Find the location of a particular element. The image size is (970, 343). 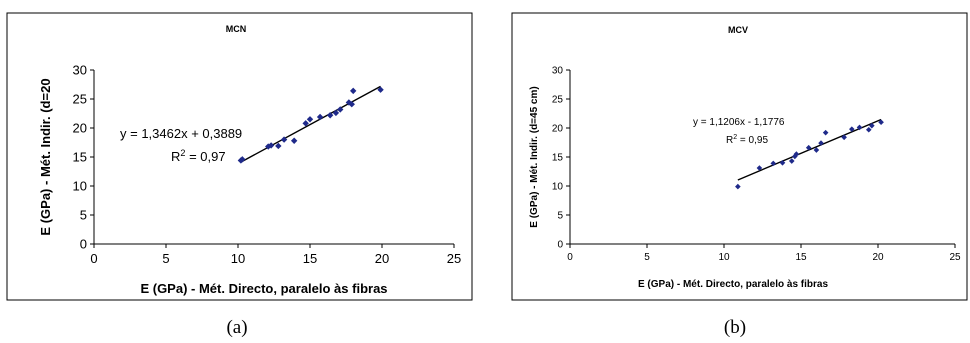

y-axis-label: E (GPa) - Mét. Indir. (d=45 cm) is located at coordinates (534, 156).